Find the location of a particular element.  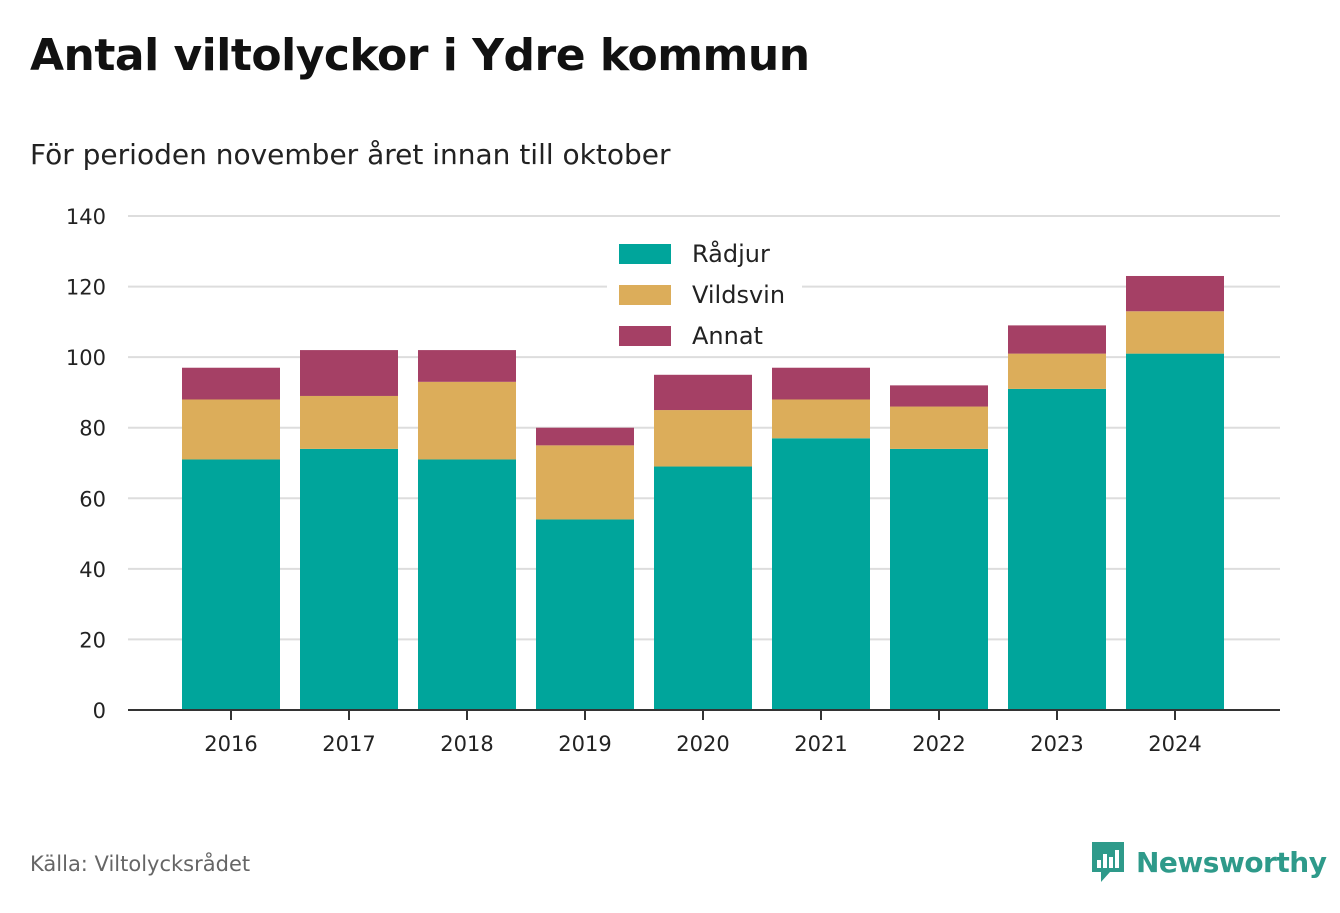

legend: Rådjur Vildsvin Annat is located at coordinates (704, 294).